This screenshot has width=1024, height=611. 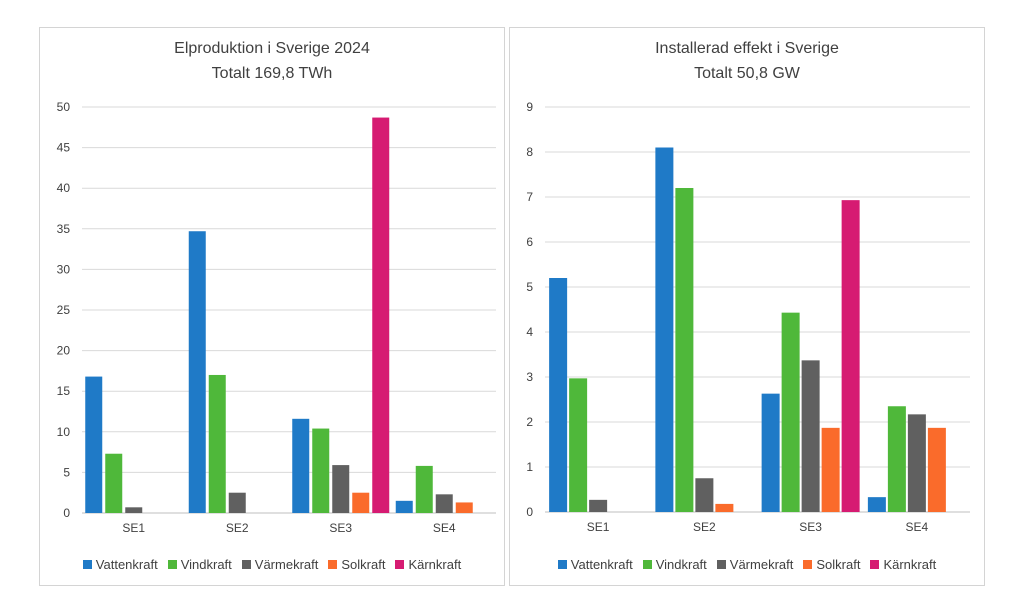 I want to click on chart-title: Elproduktion i Sverige 2024, so click(x=272, y=48).